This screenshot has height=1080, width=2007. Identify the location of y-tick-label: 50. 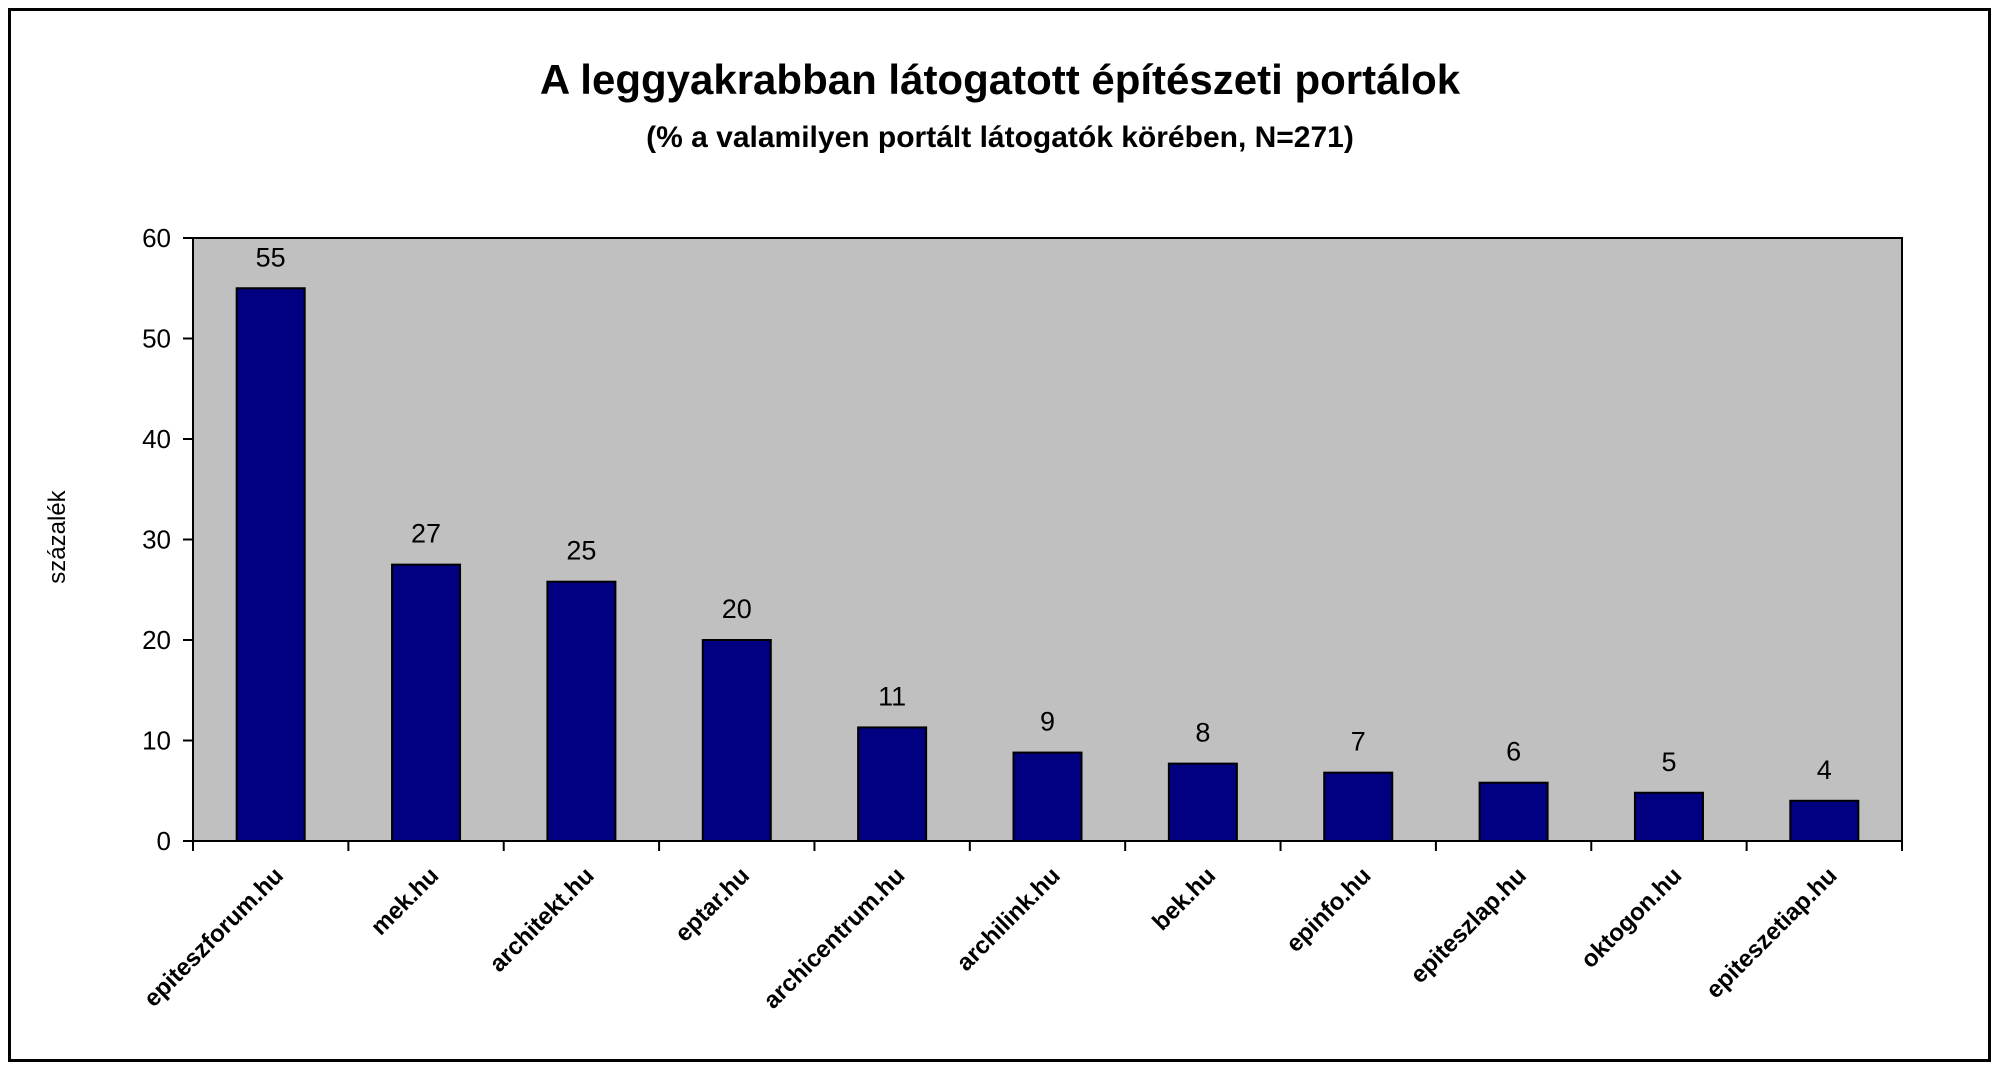
(156, 339).